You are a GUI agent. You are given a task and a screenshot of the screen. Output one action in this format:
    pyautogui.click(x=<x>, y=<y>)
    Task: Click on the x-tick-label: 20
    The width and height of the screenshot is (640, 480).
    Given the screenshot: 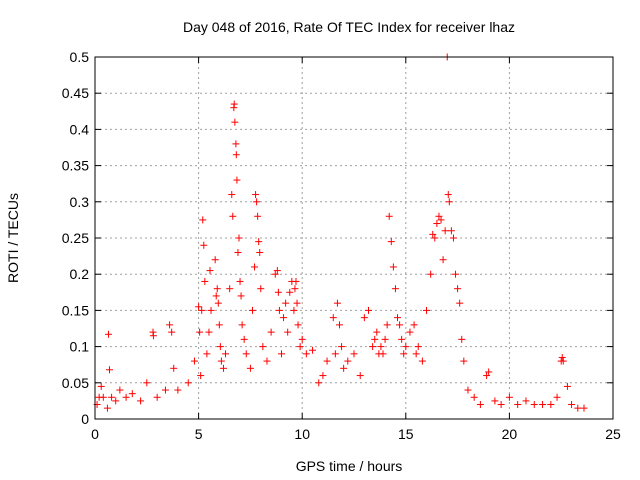 What is the action you would take?
    pyautogui.click(x=510, y=434)
    